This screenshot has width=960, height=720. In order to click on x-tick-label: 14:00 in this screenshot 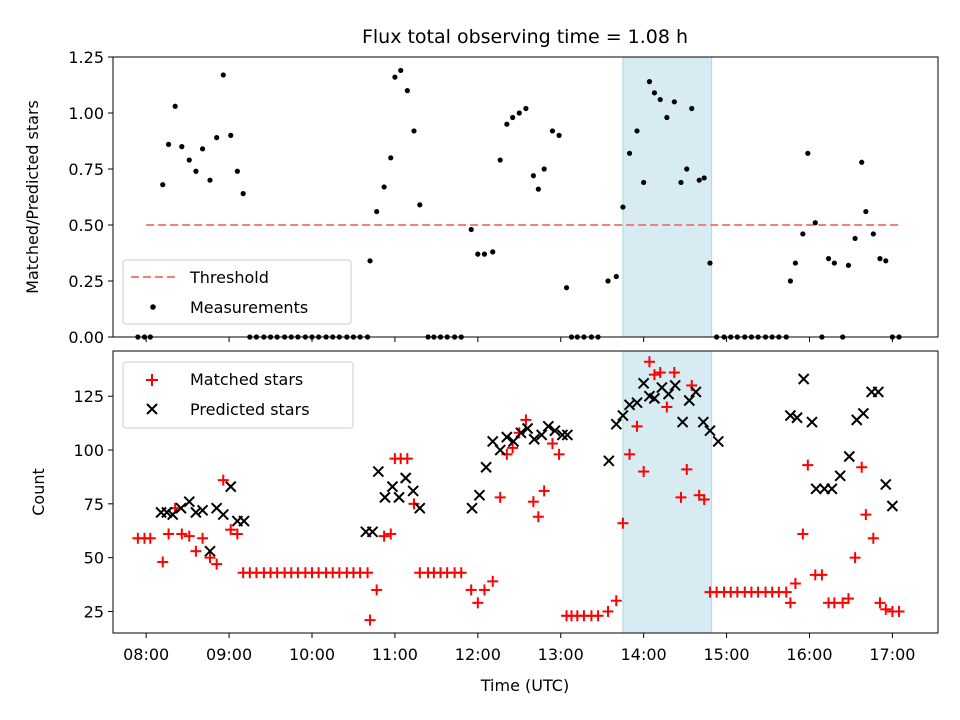, I will do `click(644, 654)`.